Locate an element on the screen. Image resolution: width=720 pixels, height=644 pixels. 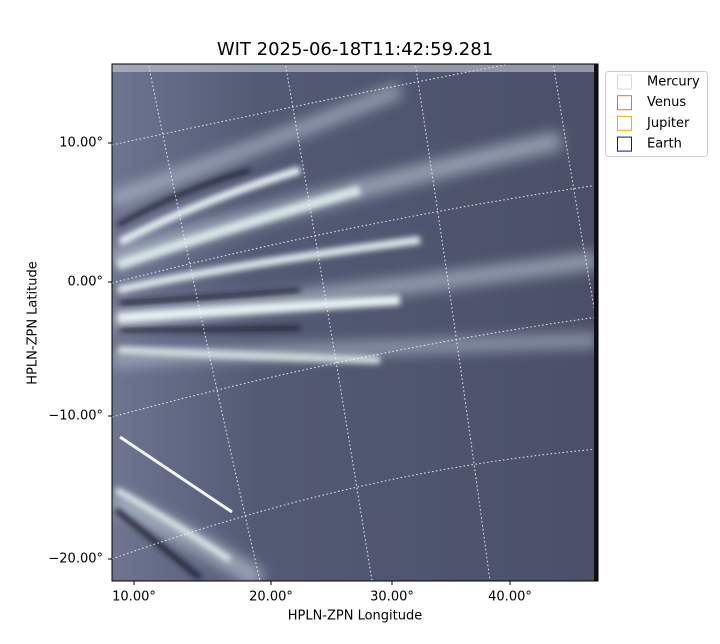
legend-label: Venus is located at coordinates (666, 102).